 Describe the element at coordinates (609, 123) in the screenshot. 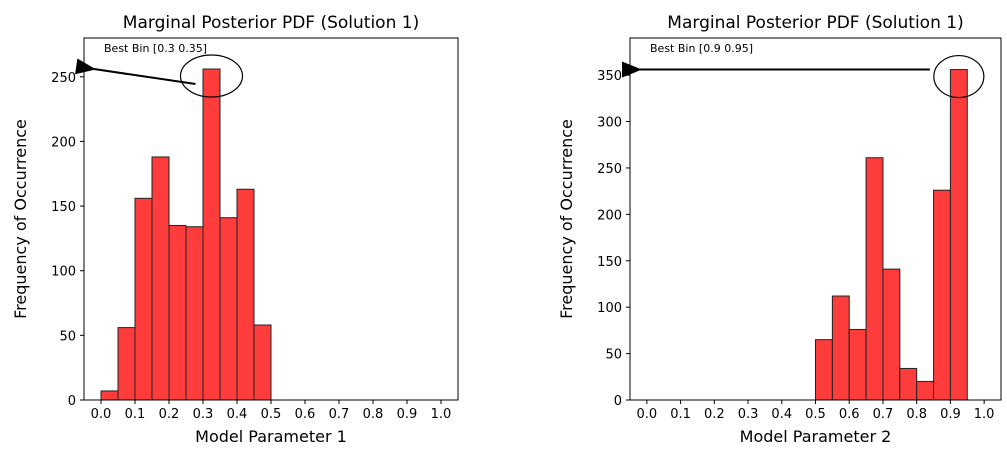

I see `y-tick-label: 300` at that location.